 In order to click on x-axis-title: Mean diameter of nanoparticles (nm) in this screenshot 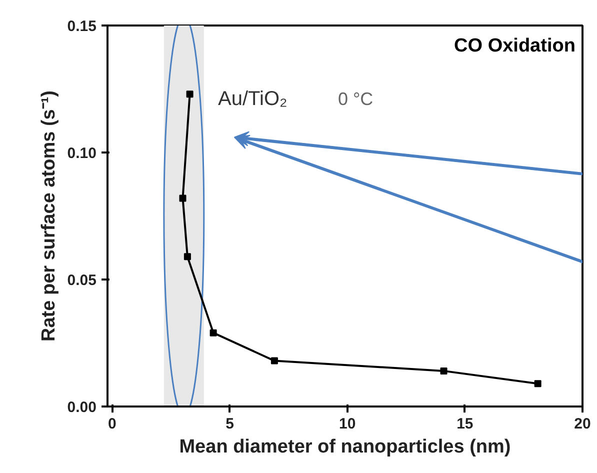, I will do `click(345, 447)`.